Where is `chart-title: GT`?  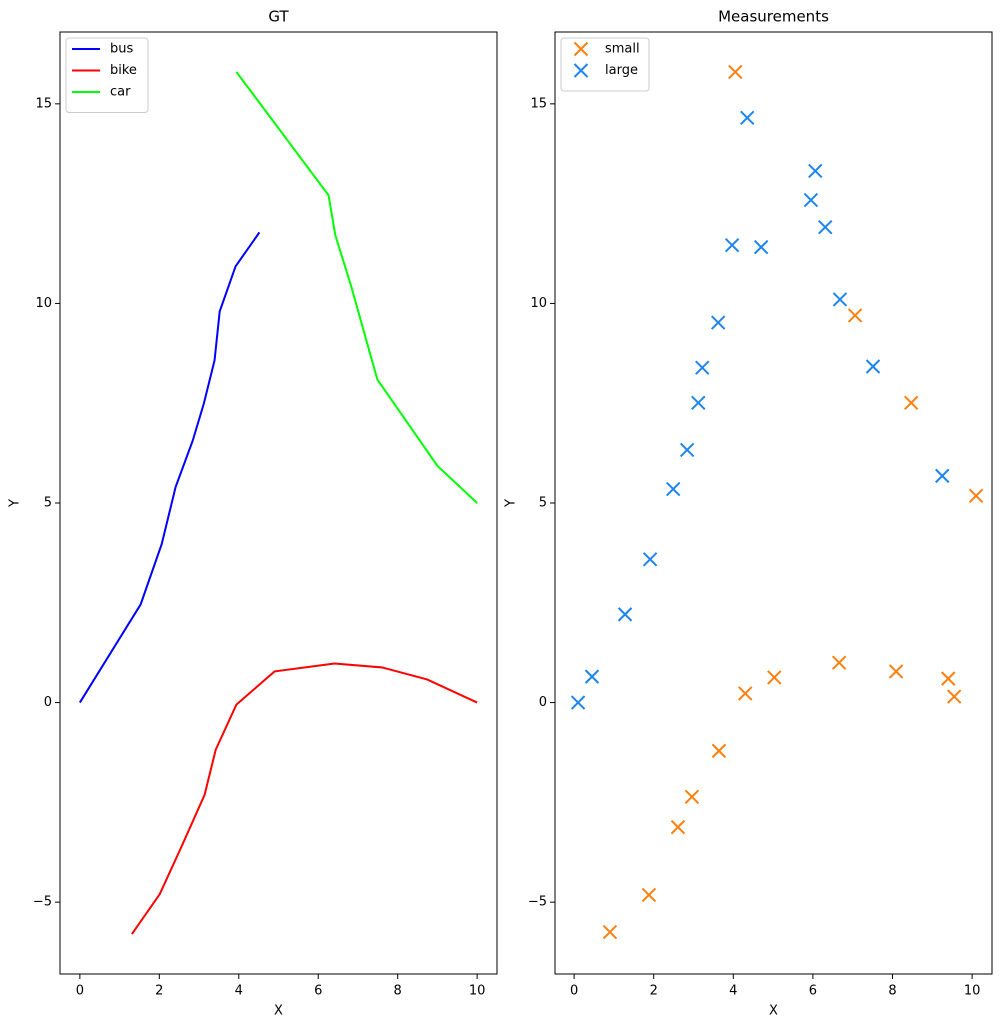
chart-title: GT is located at coordinates (278, 17).